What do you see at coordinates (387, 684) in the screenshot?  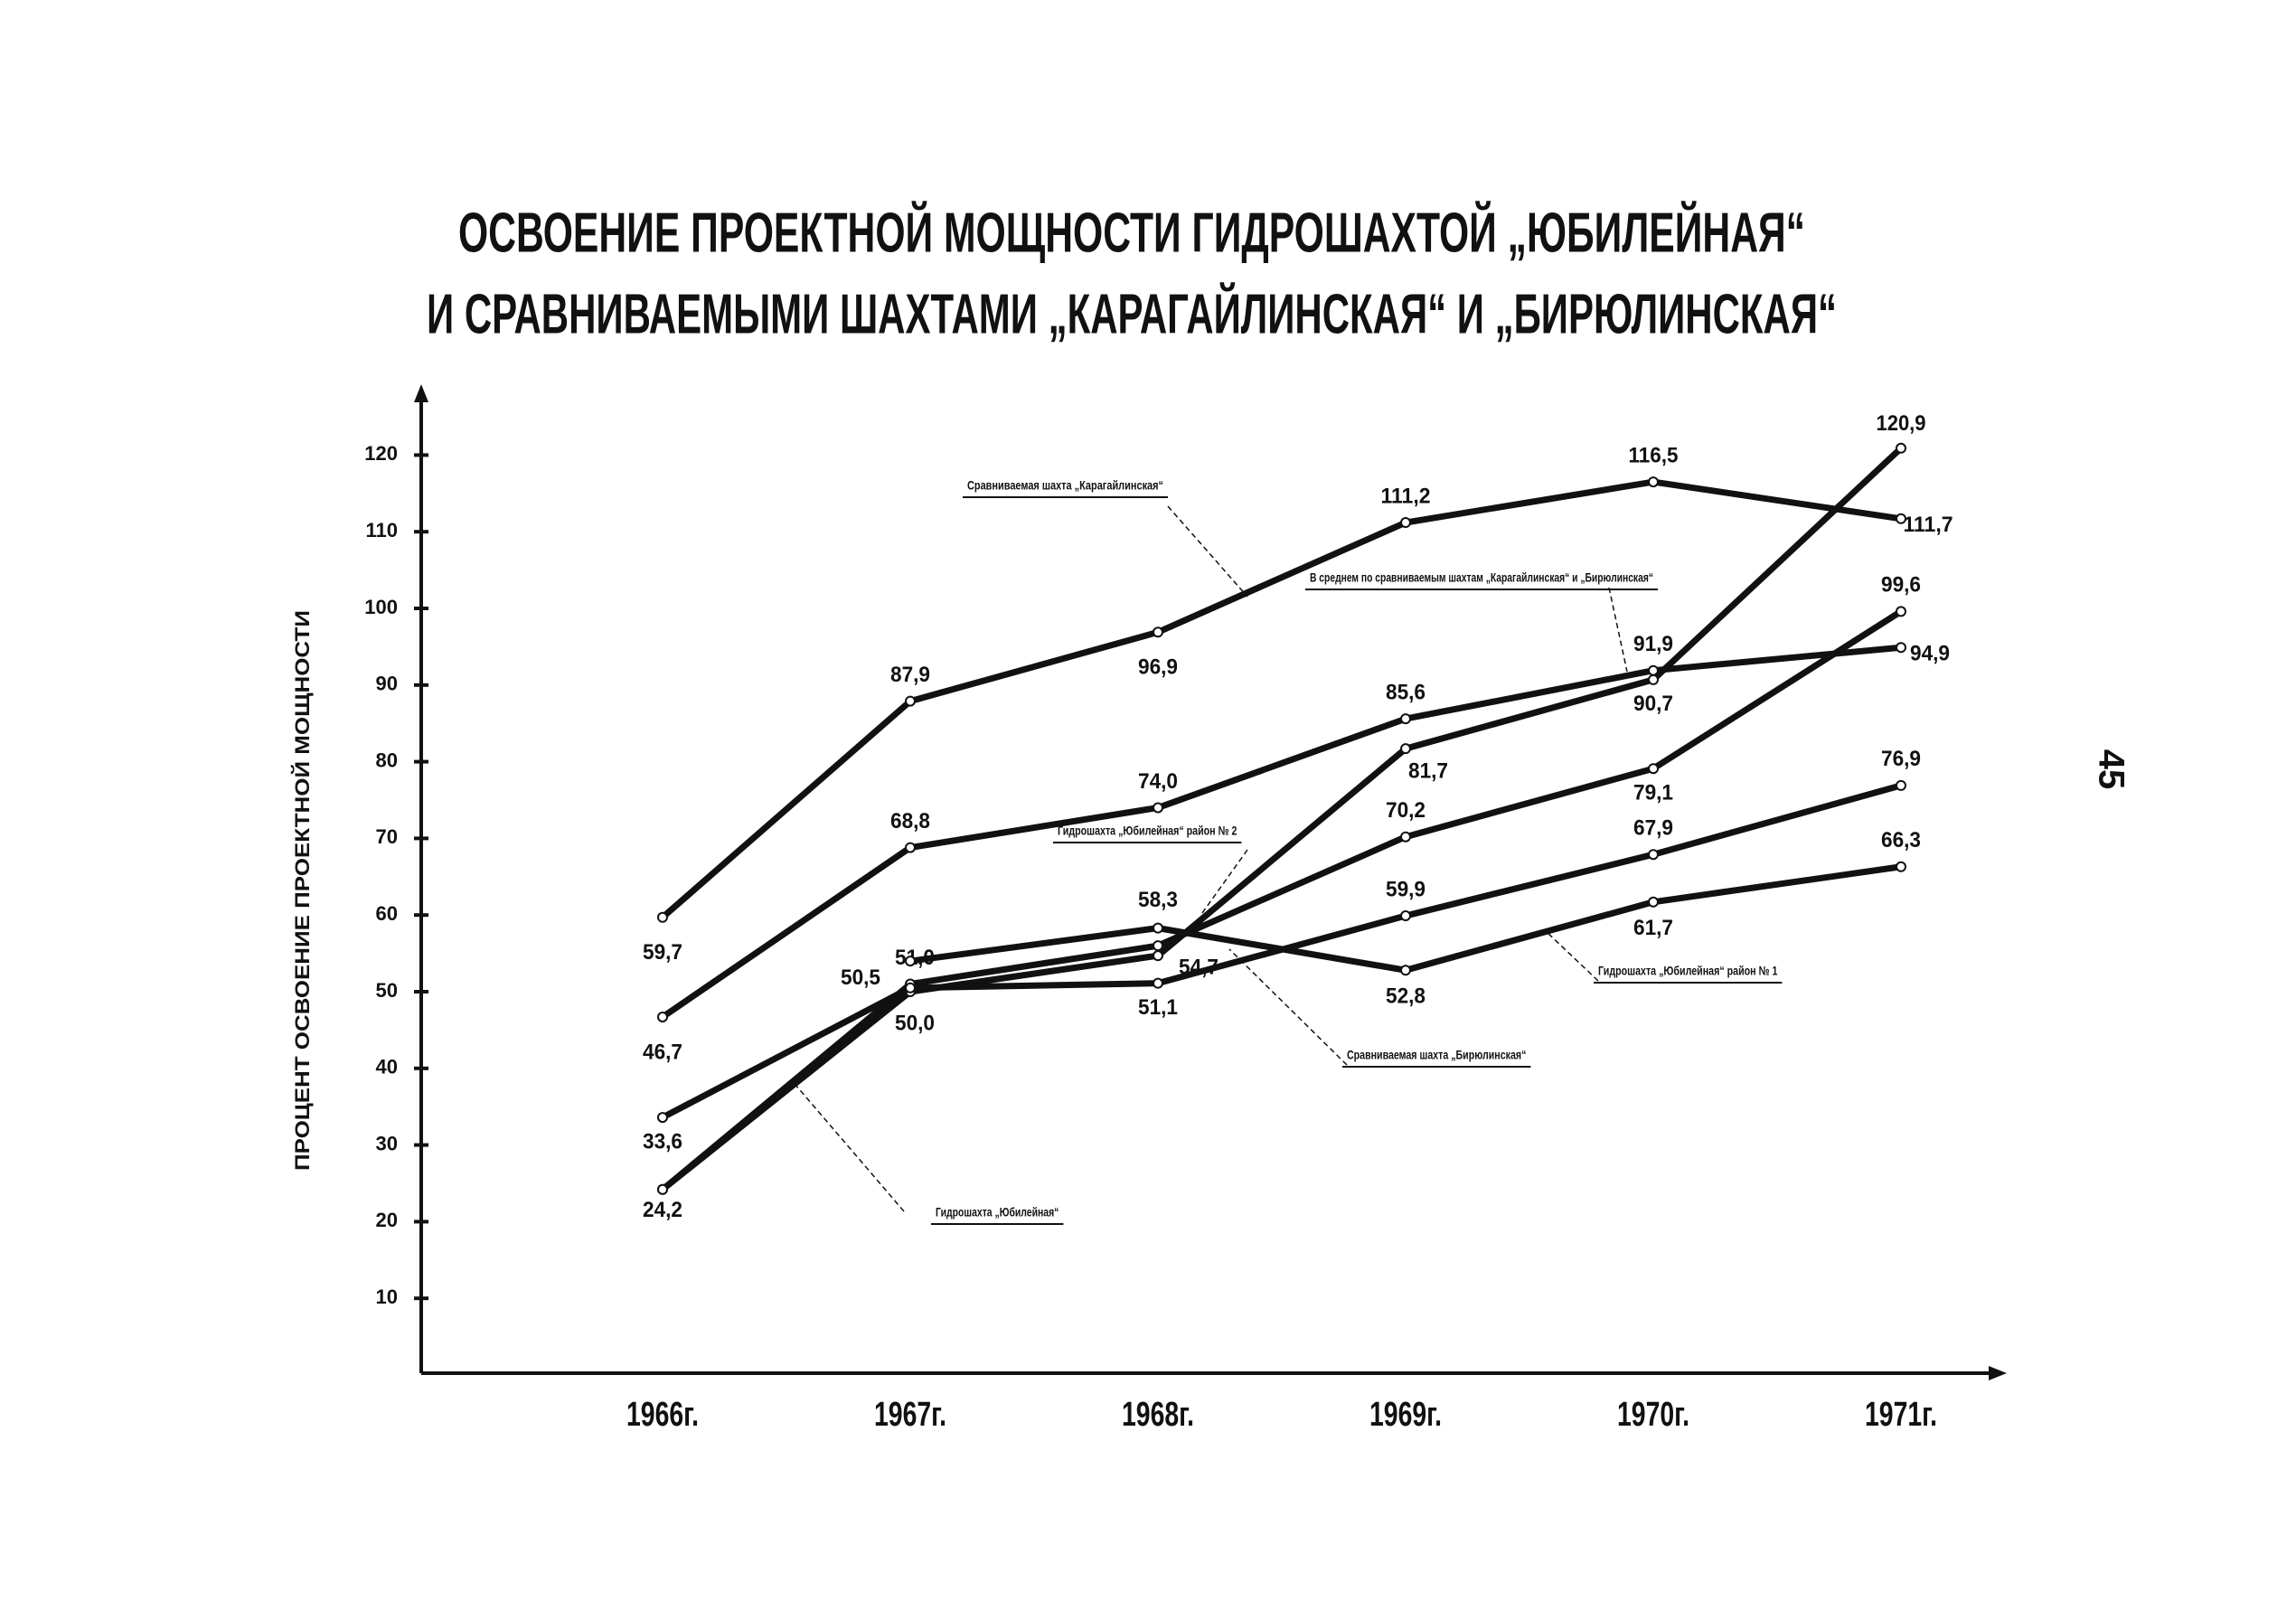 I see `y-tick-label: 90` at bounding box center [387, 684].